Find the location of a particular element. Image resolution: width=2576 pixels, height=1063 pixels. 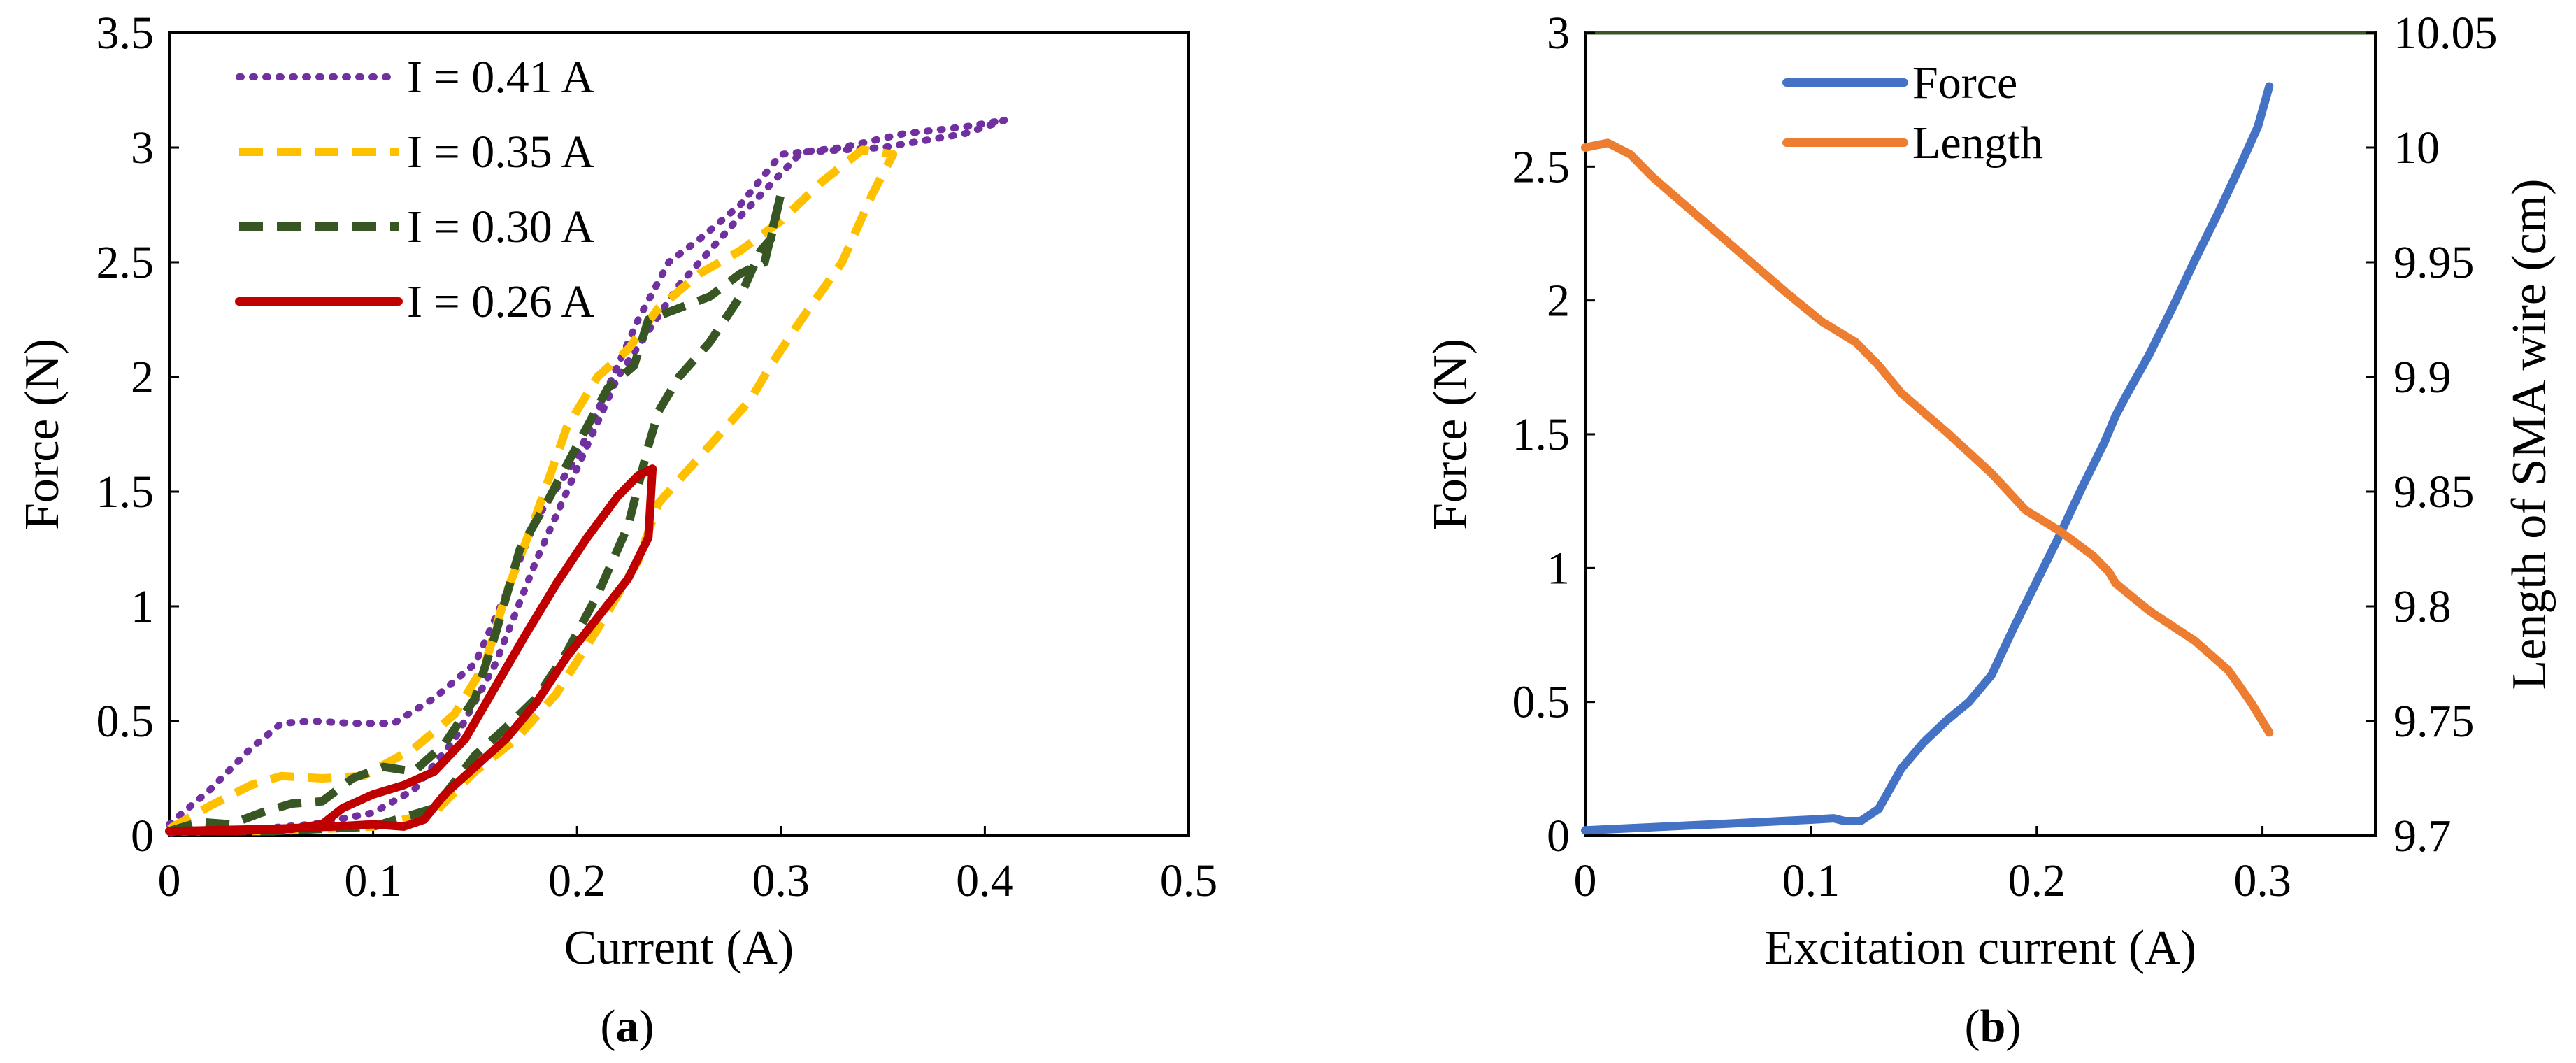

chart-b-ytick-label: 2 is located at coordinates (1558, 301).